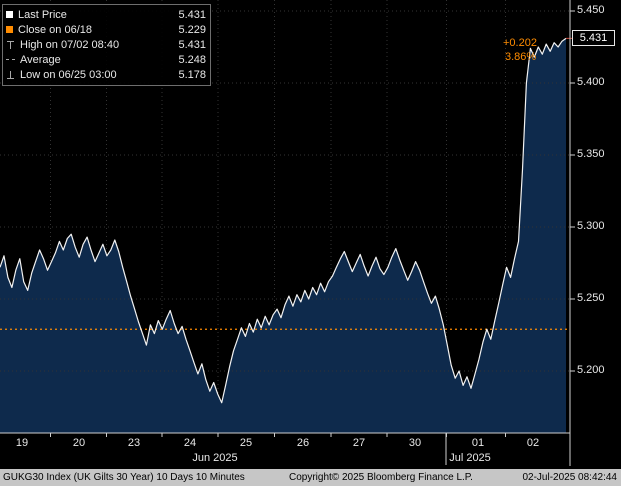 The height and width of the screenshot is (486, 621). I want to click on legend-value: 5.229, so click(192, 29).